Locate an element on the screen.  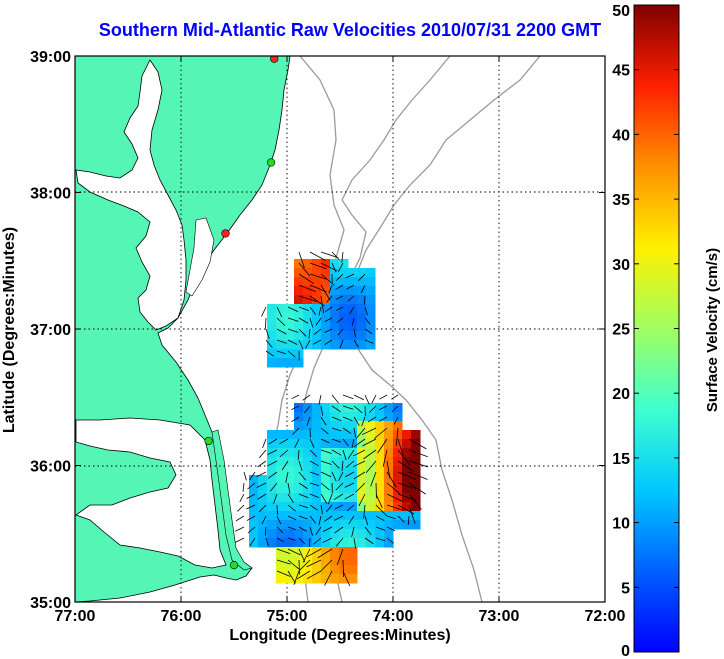
colorbar-label: Surface Velocity (cm/s) is located at coordinates (712, 330).